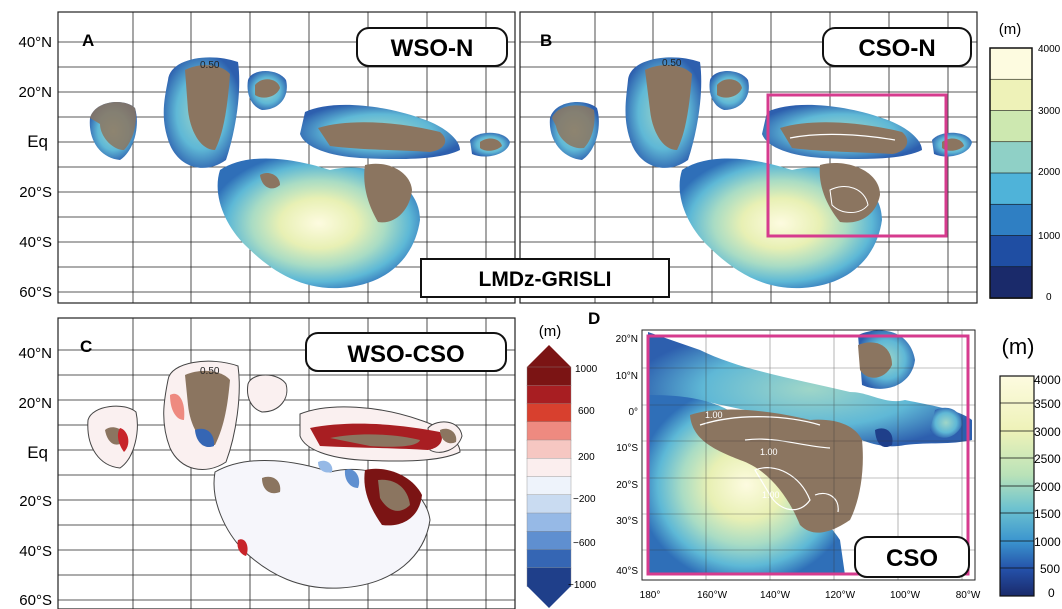 The height and width of the screenshot is (609, 1062). I want to click on panel-d-title: CSO, so click(912, 558).